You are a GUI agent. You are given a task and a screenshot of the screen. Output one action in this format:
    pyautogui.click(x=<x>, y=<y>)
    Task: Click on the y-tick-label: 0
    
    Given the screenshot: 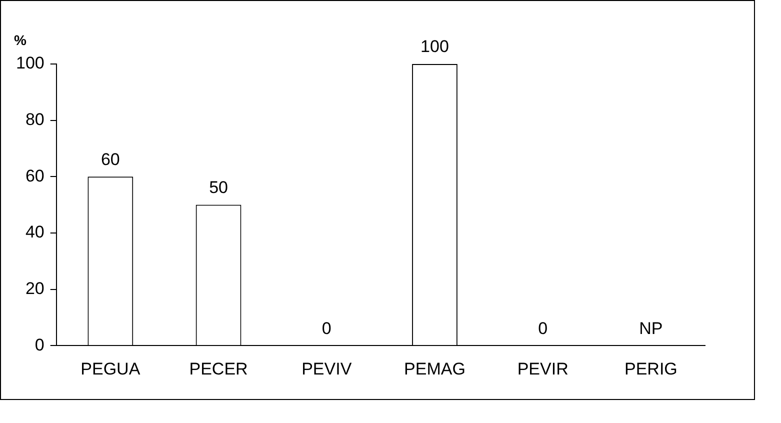 What is the action you would take?
    pyautogui.click(x=39, y=344)
    